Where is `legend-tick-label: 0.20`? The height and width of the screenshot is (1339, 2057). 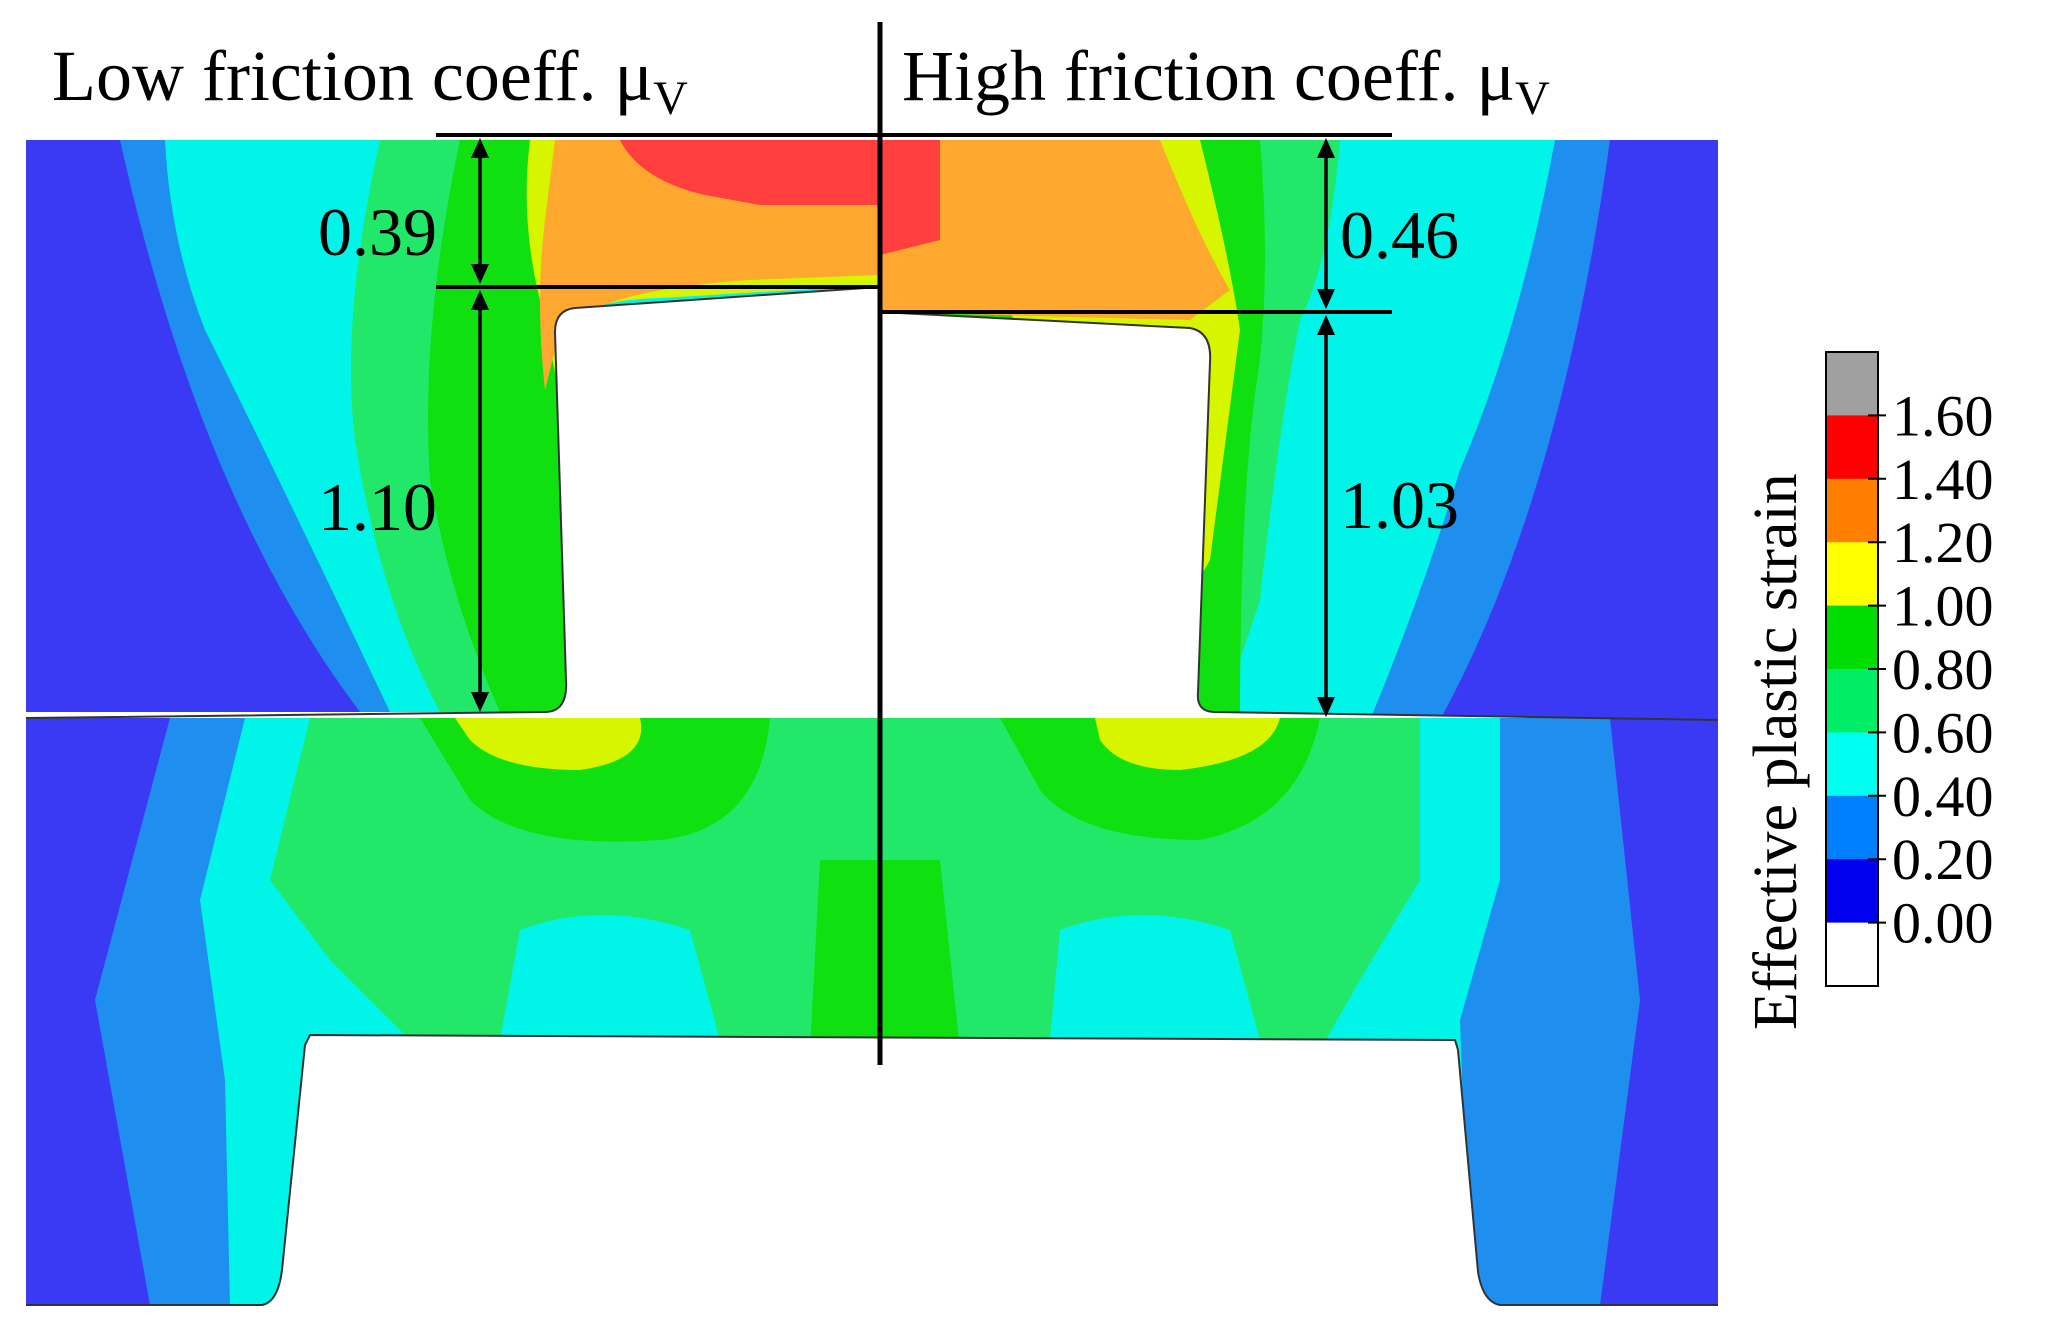 legend-tick-label: 0.20 is located at coordinates (1943, 859).